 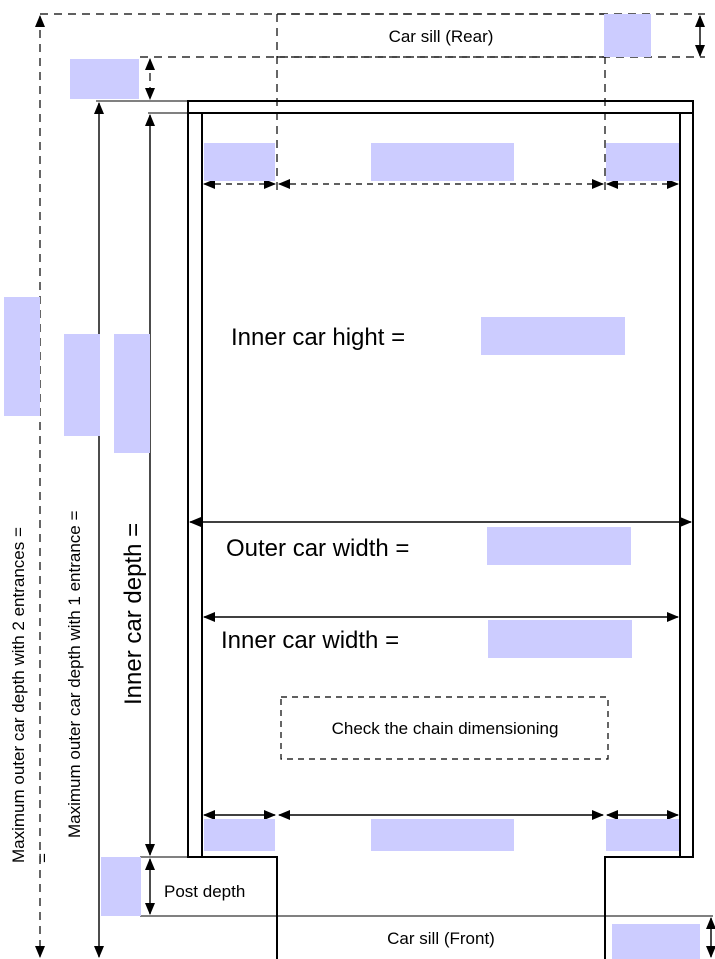 I want to click on inner-car-depth-input, so click(x=132, y=393).